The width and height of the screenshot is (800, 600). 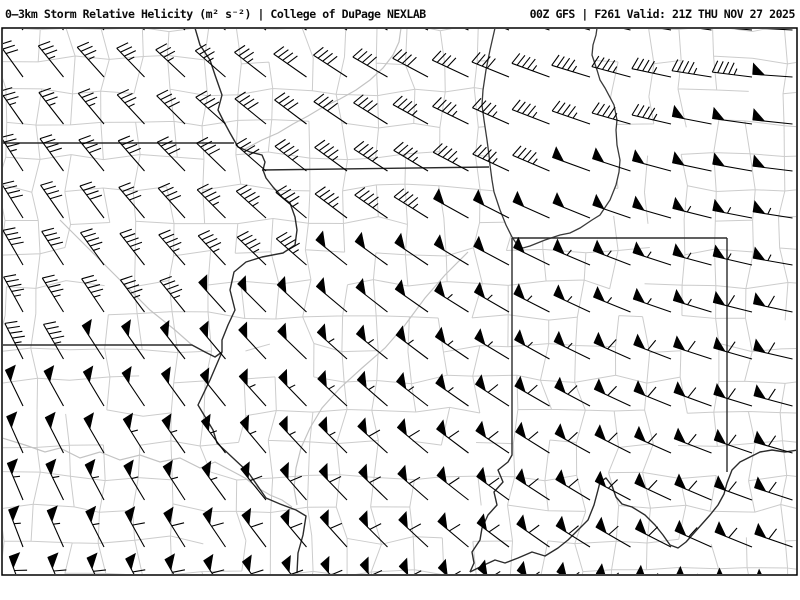 I want to click on wisconsin-river, so click(x=322, y=90).